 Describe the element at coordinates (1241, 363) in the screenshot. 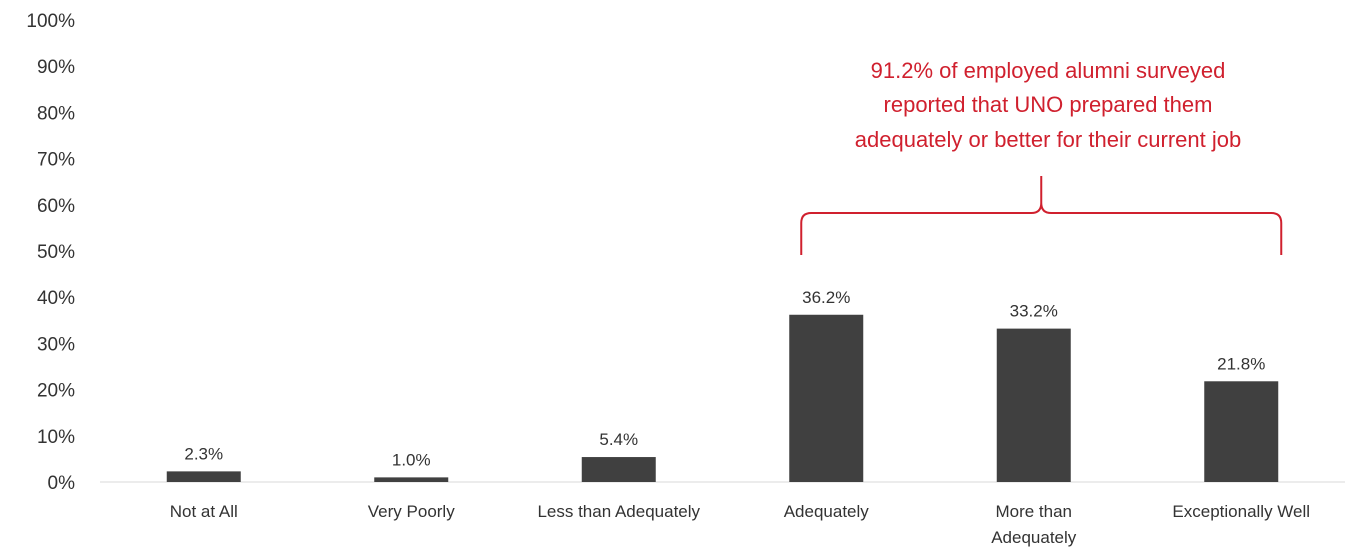

I see `data-label: 21.8%` at that location.